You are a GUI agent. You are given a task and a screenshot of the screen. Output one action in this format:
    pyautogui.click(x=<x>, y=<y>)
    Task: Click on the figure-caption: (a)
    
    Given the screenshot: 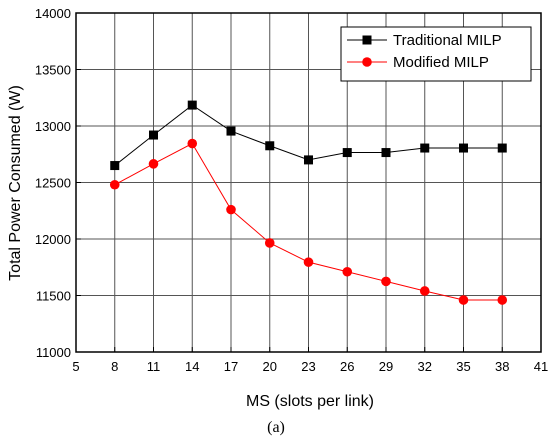 What is the action you would take?
    pyautogui.click(x=276, y=427)
    